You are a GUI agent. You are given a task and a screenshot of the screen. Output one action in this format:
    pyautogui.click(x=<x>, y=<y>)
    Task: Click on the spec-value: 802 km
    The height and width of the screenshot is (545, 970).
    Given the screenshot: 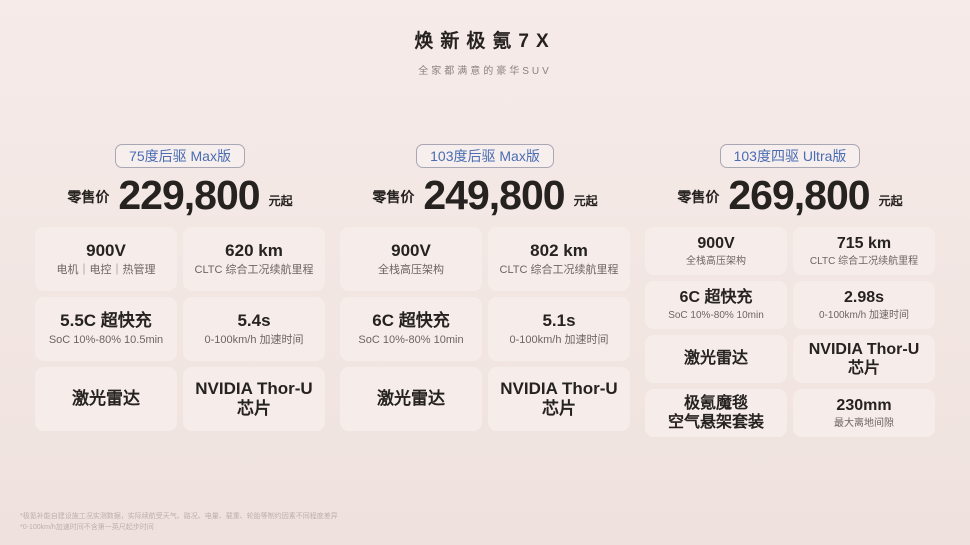 What is the action you would take?
    pyautogui.click(x=559, y=250)
    